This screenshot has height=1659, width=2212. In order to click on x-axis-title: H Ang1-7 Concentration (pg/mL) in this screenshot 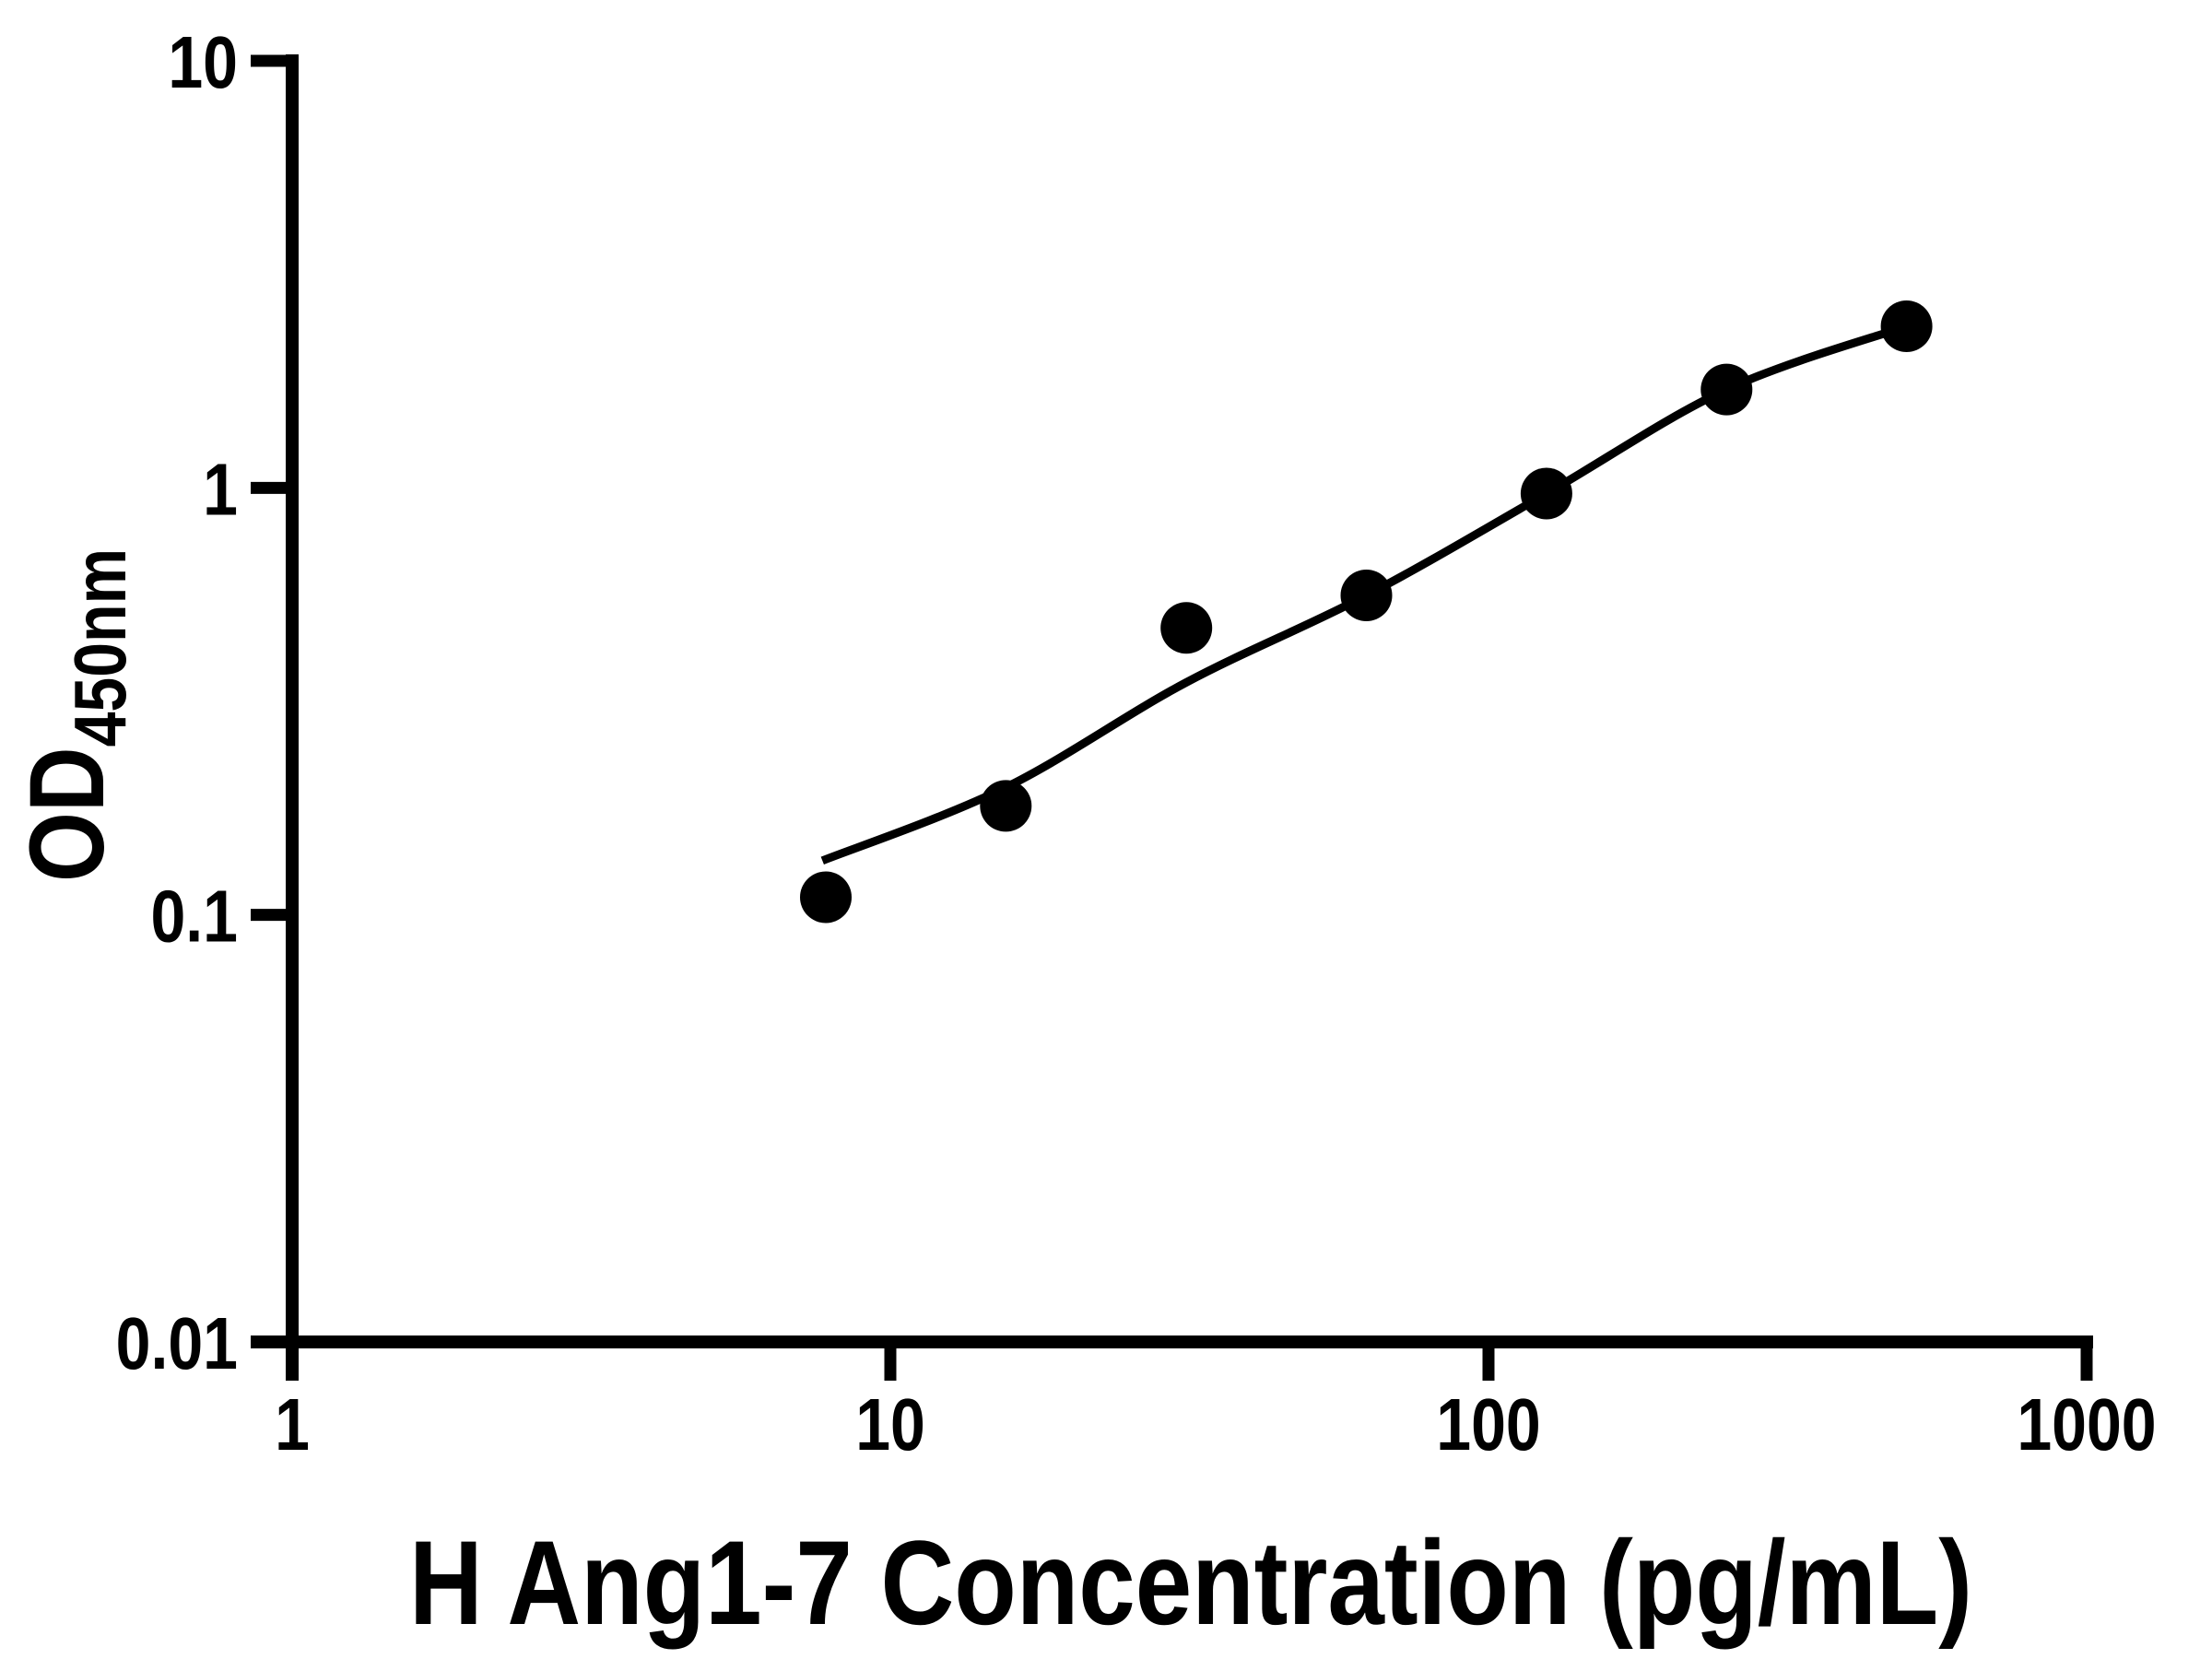, I will do `click(1190, 1583)`.